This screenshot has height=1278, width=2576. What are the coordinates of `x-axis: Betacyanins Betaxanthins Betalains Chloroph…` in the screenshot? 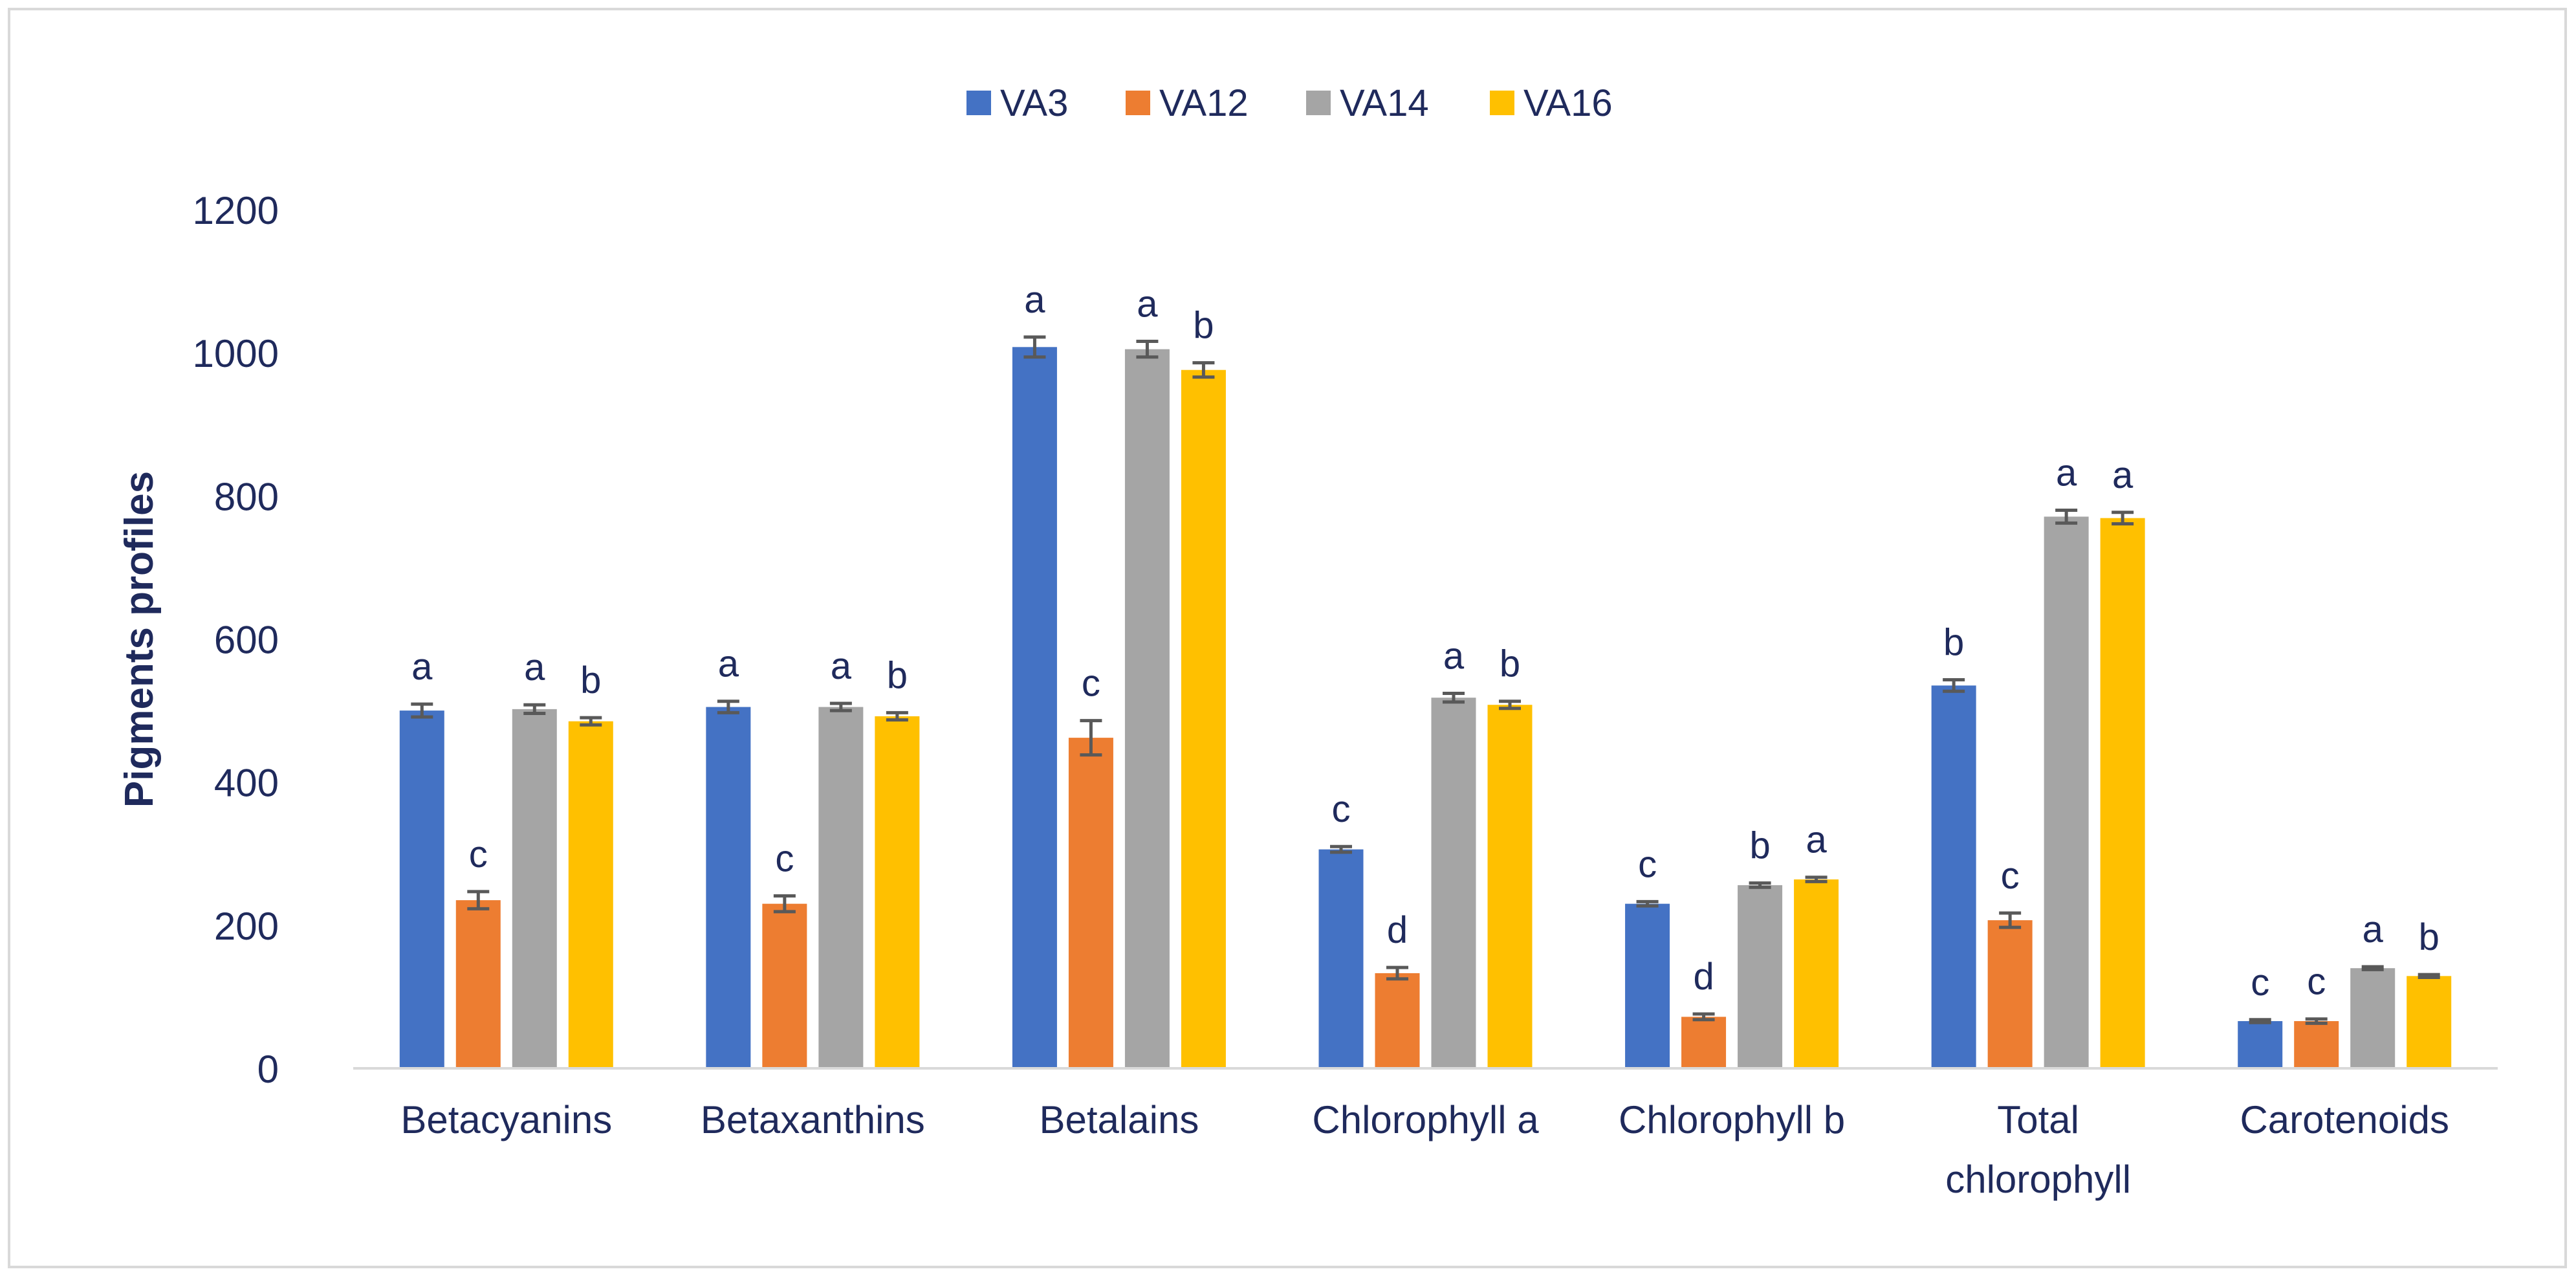 It's located at (1425, 1134).